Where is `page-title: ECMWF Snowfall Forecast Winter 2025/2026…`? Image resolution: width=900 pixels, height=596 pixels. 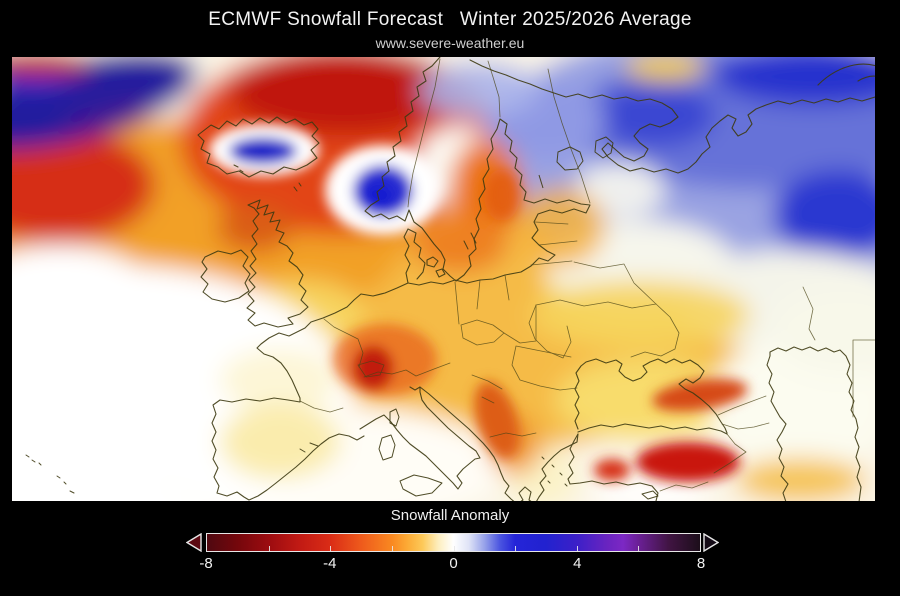
page-title: ECMWF Snowfall Forecast Winter 2025/2026… is located at coordinates (450, 19).